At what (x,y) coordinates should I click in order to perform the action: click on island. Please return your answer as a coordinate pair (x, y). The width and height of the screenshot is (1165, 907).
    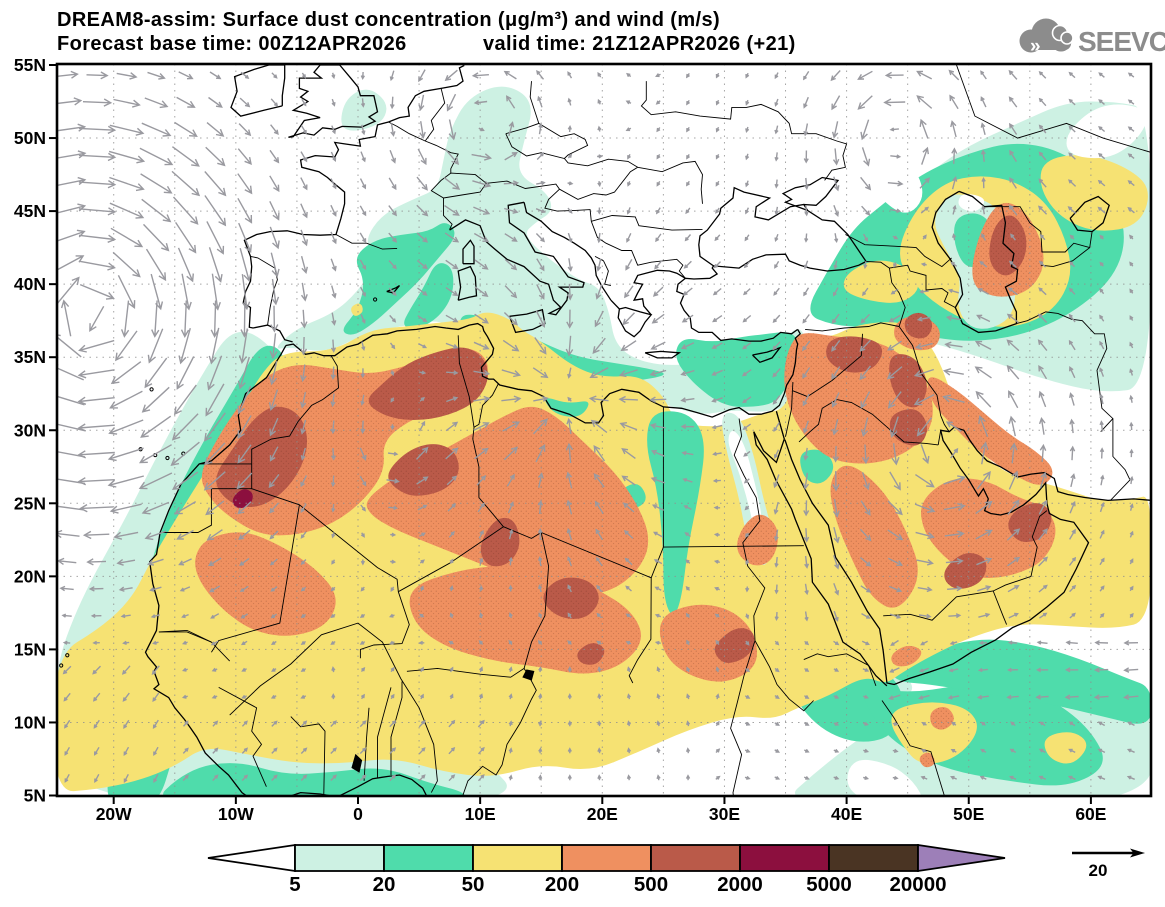
    Looking at the image, I should click on (151, 389).